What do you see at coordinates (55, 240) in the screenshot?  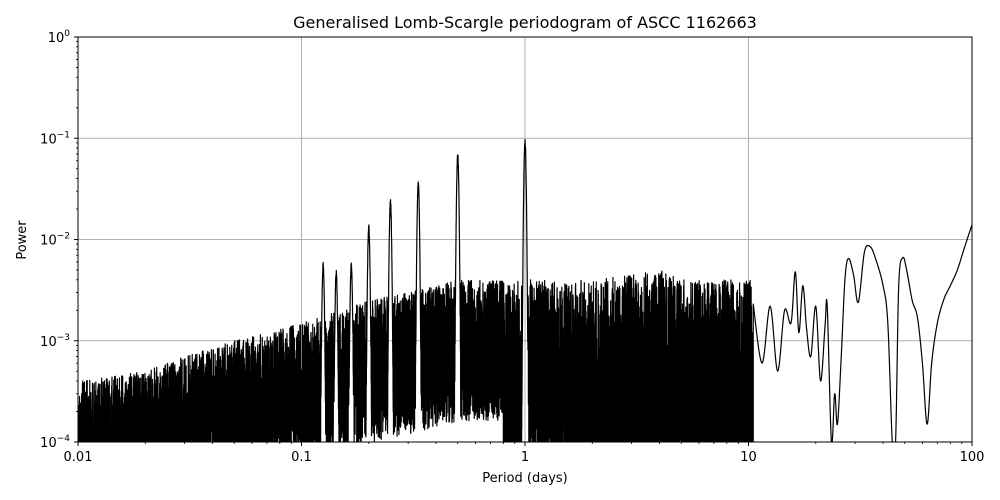 I see `y-tick-label: 10⁻²` at bounding box center [55, 240].